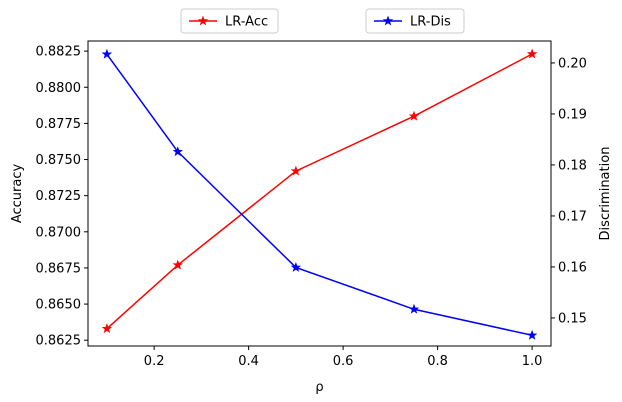 The image size is (622, 402). Describe the element at coordinates (572, 216) in the screenshot. I see `y2-tick-label: 0.17` at that location.